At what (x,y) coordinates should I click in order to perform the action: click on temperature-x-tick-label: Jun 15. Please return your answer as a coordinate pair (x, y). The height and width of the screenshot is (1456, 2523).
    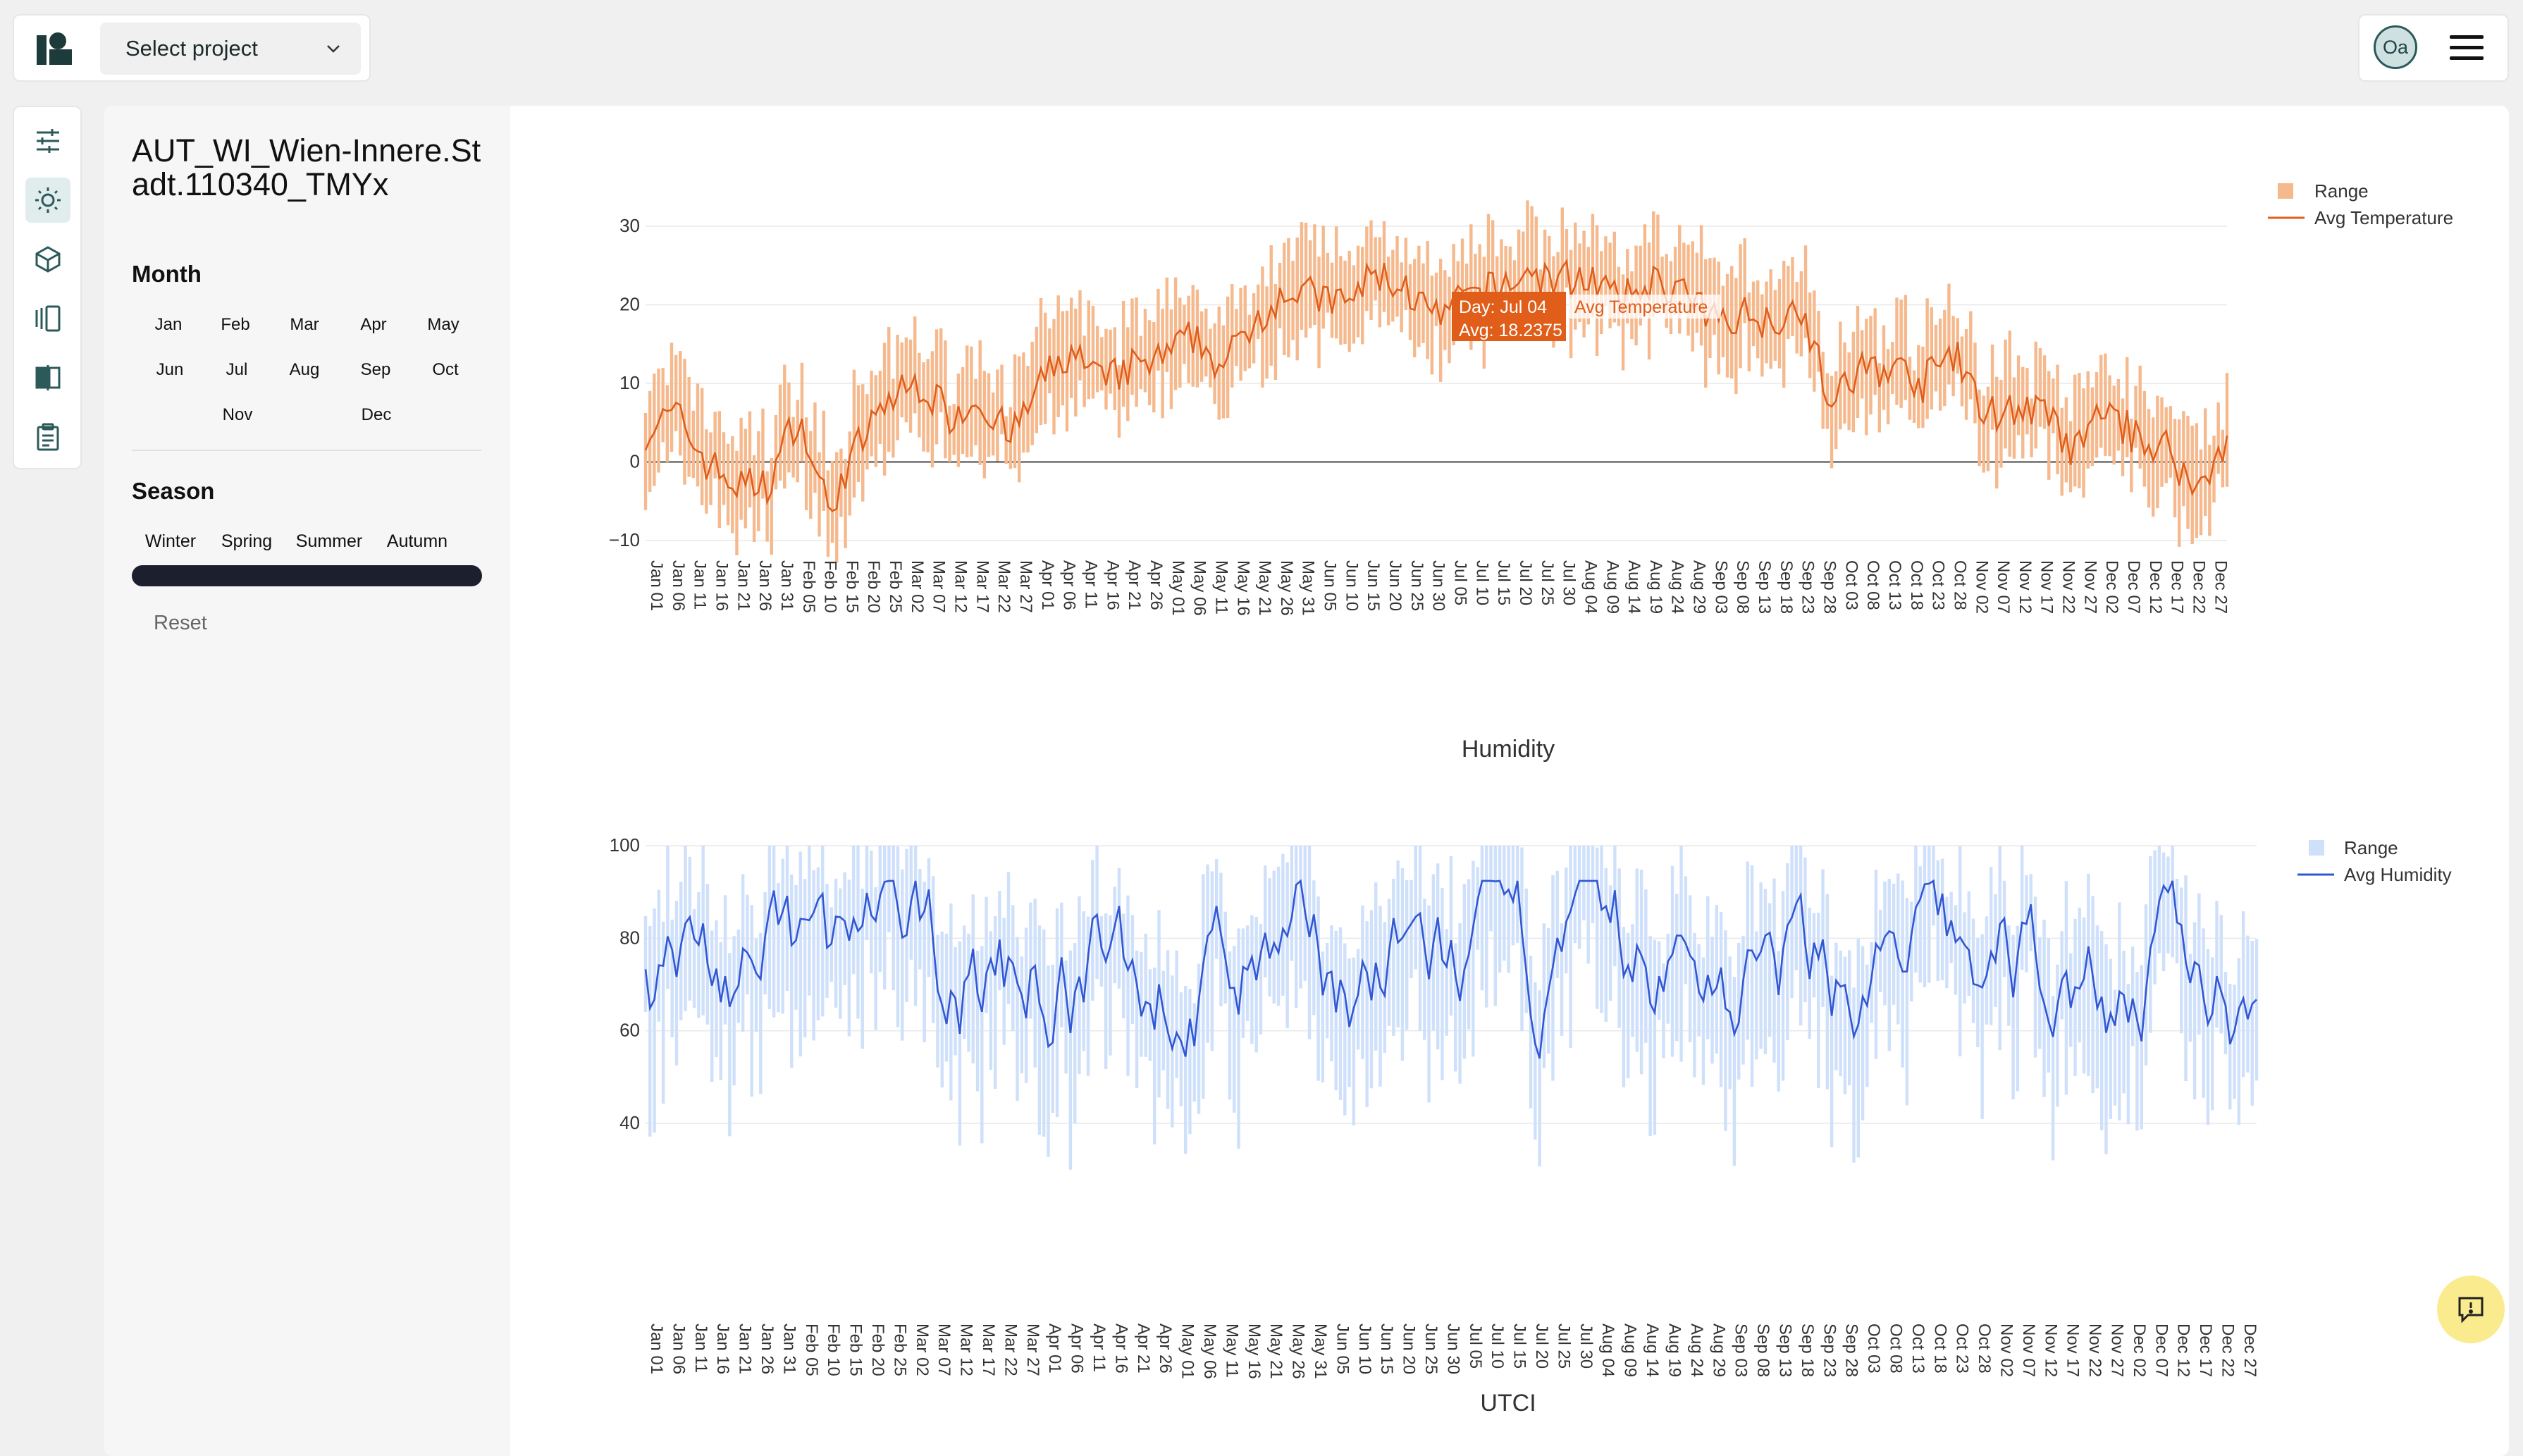
    Looking at the image, I should click on (1373, 586).